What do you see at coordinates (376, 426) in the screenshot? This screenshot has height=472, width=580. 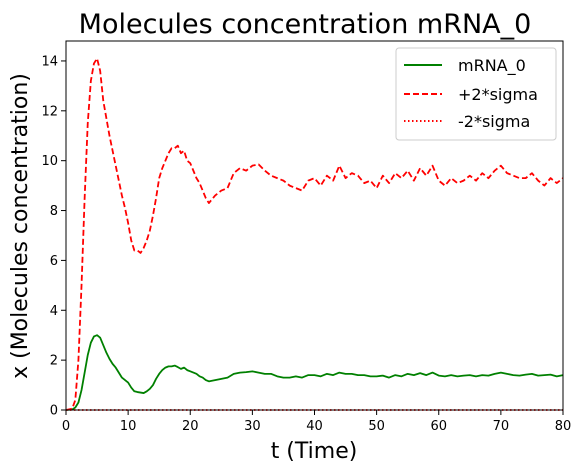 I see `x-tick-label: 50` at bounding box center [376, 426].